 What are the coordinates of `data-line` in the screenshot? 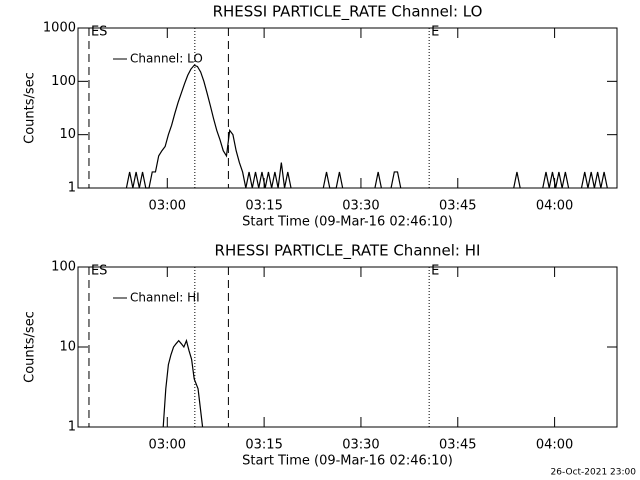 It's located at (183, 383).